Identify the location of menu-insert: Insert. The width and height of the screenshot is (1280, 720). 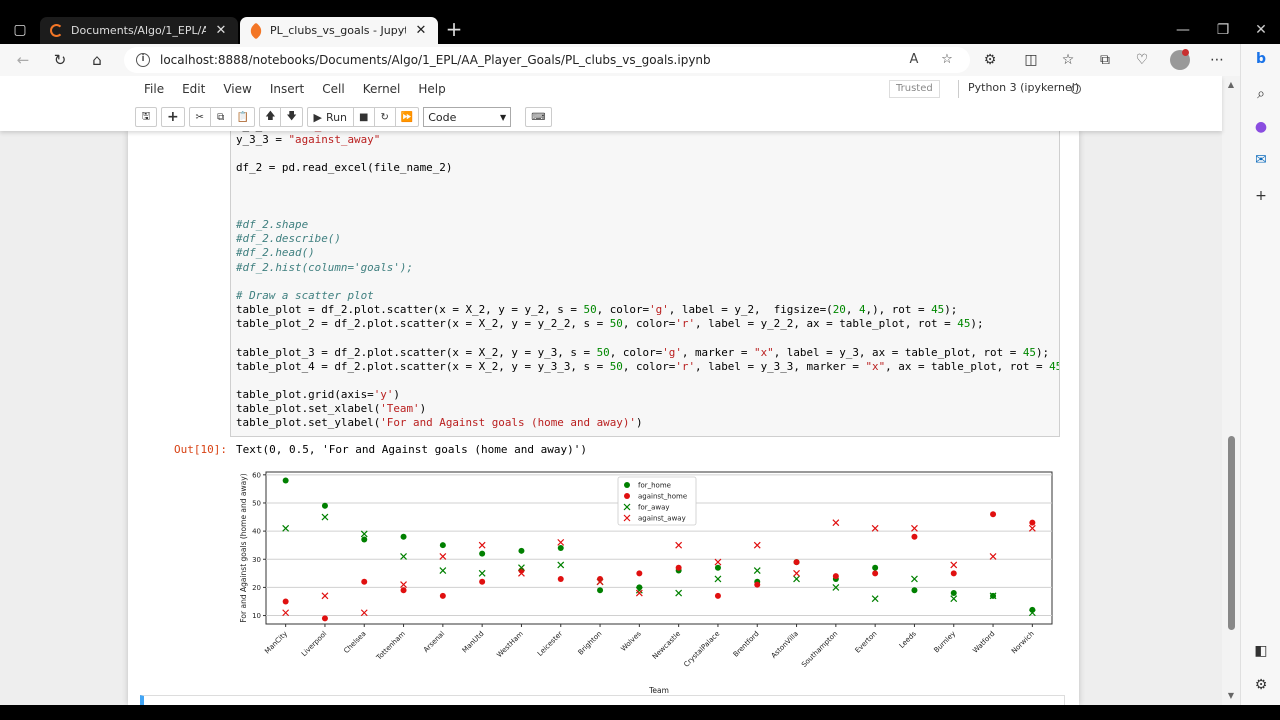
(287, 89).